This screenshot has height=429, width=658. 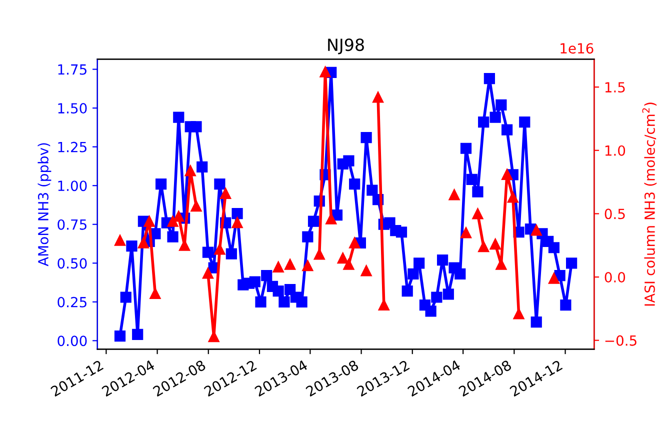 I want to click on y2-tick-label: 0.5, so click(x=614, y=214).